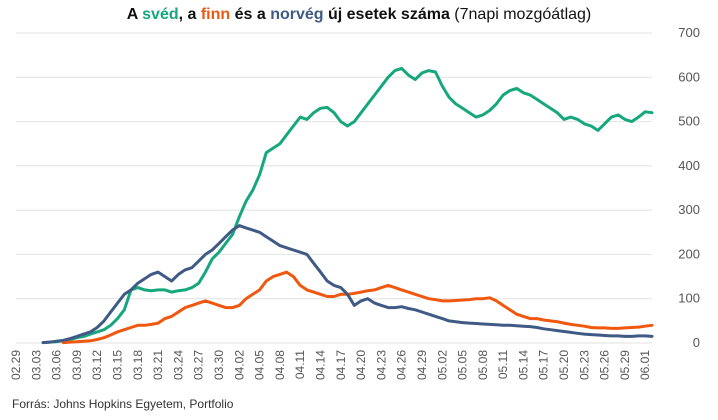 This screenshot has height=420, width=718. I want to click on title-part-5: (7napi mozgóátlag), so click(520, 14).